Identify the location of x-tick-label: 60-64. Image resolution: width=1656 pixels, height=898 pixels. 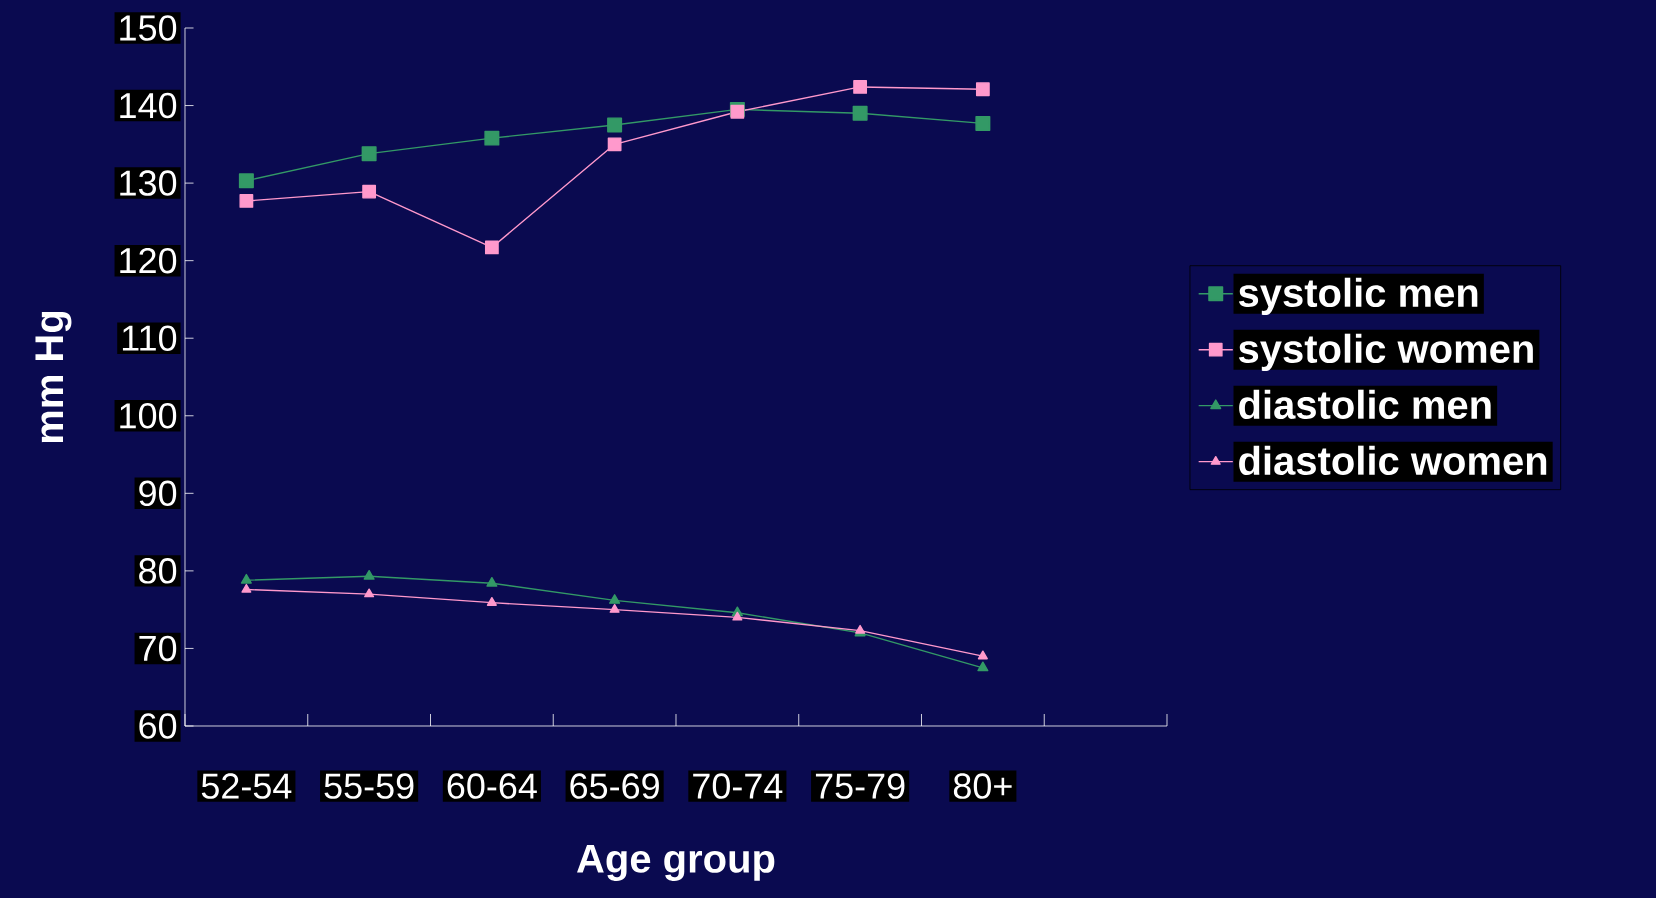
(492, 786).